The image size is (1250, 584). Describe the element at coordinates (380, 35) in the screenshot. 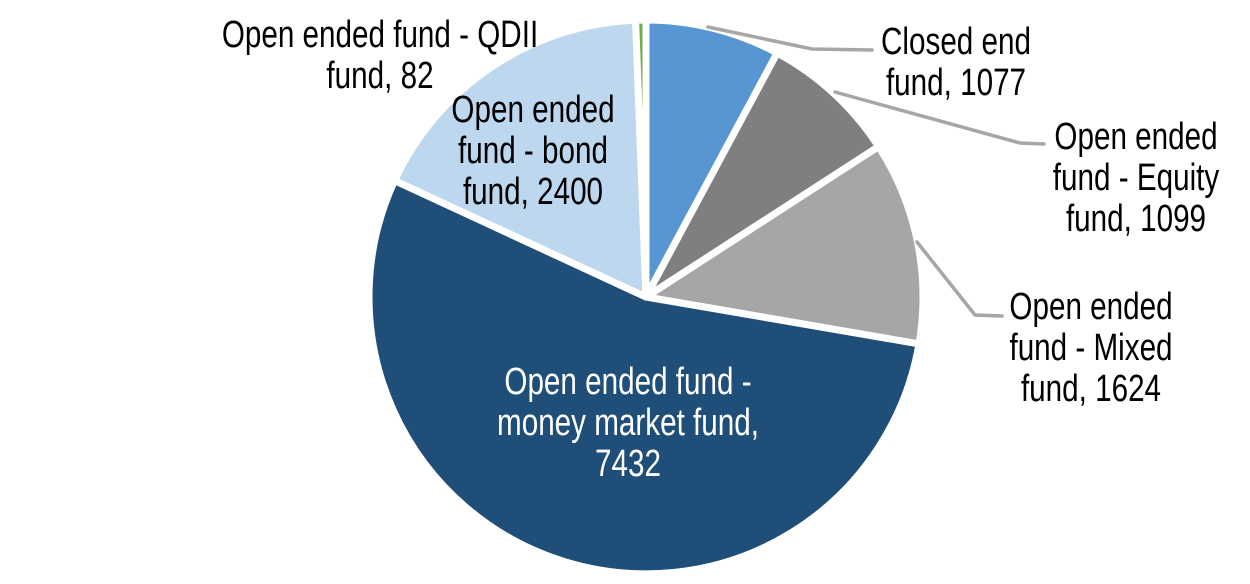

I see `label-line: Open ended fund - QDII` at that location.